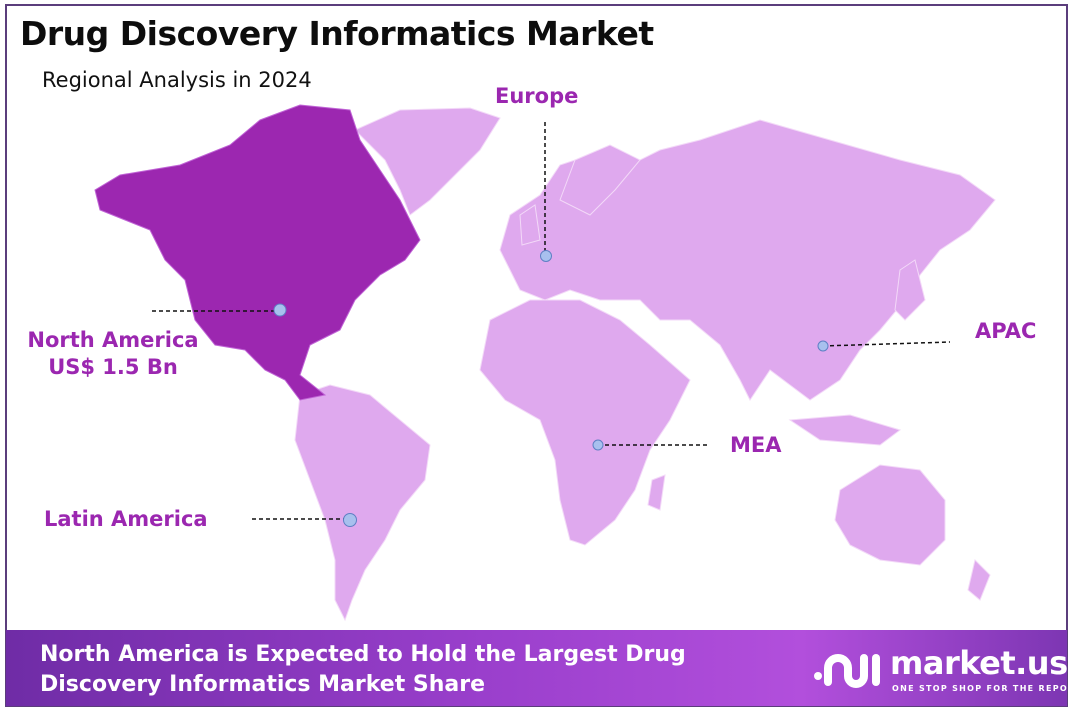 This screenshot has width=1075, height=715. I want to click on new-zealand-shape, so click(979, 580).